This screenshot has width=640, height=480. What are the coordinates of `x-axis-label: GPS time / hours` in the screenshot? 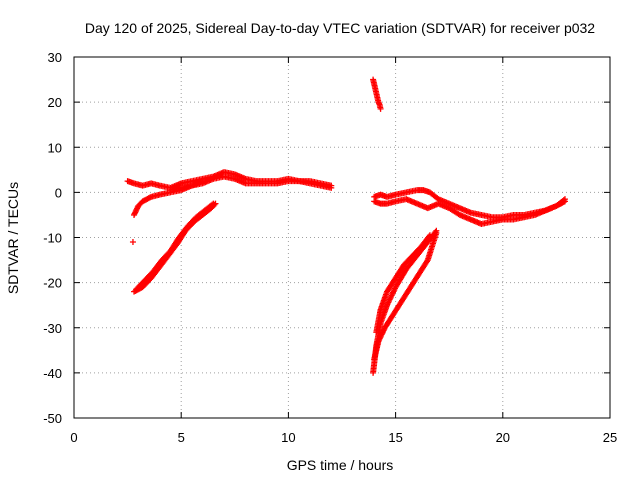 It's located at (340, 465).